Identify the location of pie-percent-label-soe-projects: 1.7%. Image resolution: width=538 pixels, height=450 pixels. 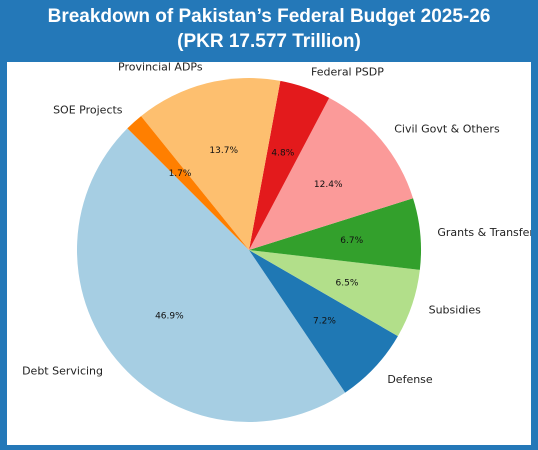
(180, 174).